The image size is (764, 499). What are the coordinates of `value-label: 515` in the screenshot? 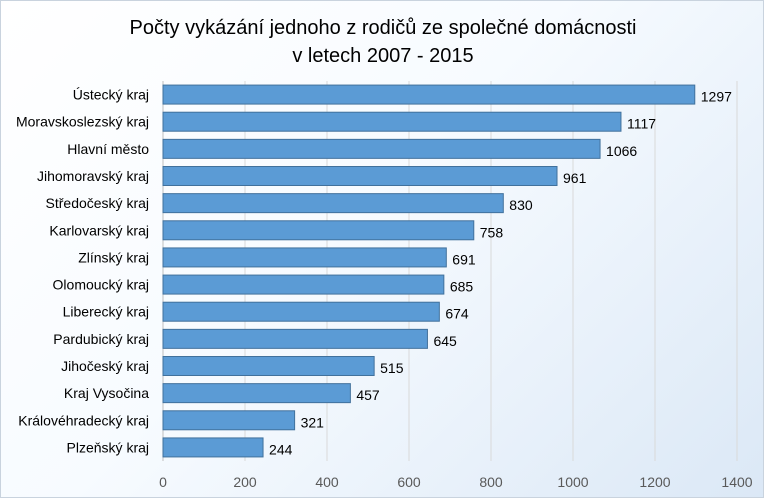 It's located at (392, 368).